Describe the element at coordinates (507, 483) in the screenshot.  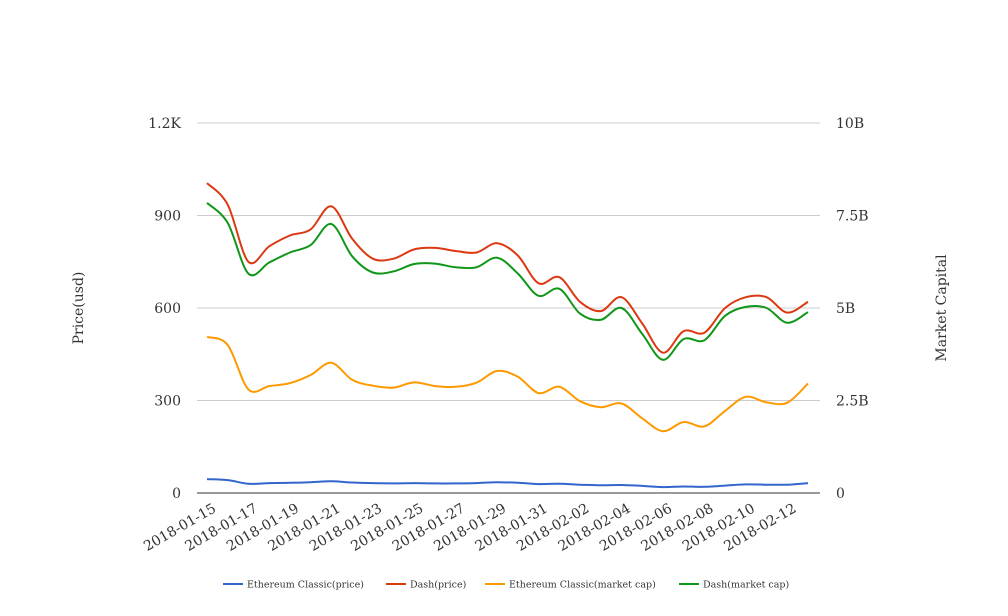
I see `series-line-ethereum-classic-price` at that location.